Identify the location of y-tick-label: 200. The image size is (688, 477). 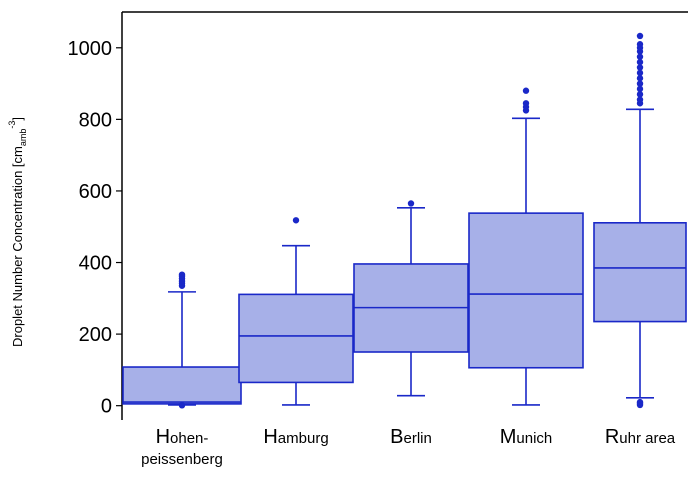
(95, 335).